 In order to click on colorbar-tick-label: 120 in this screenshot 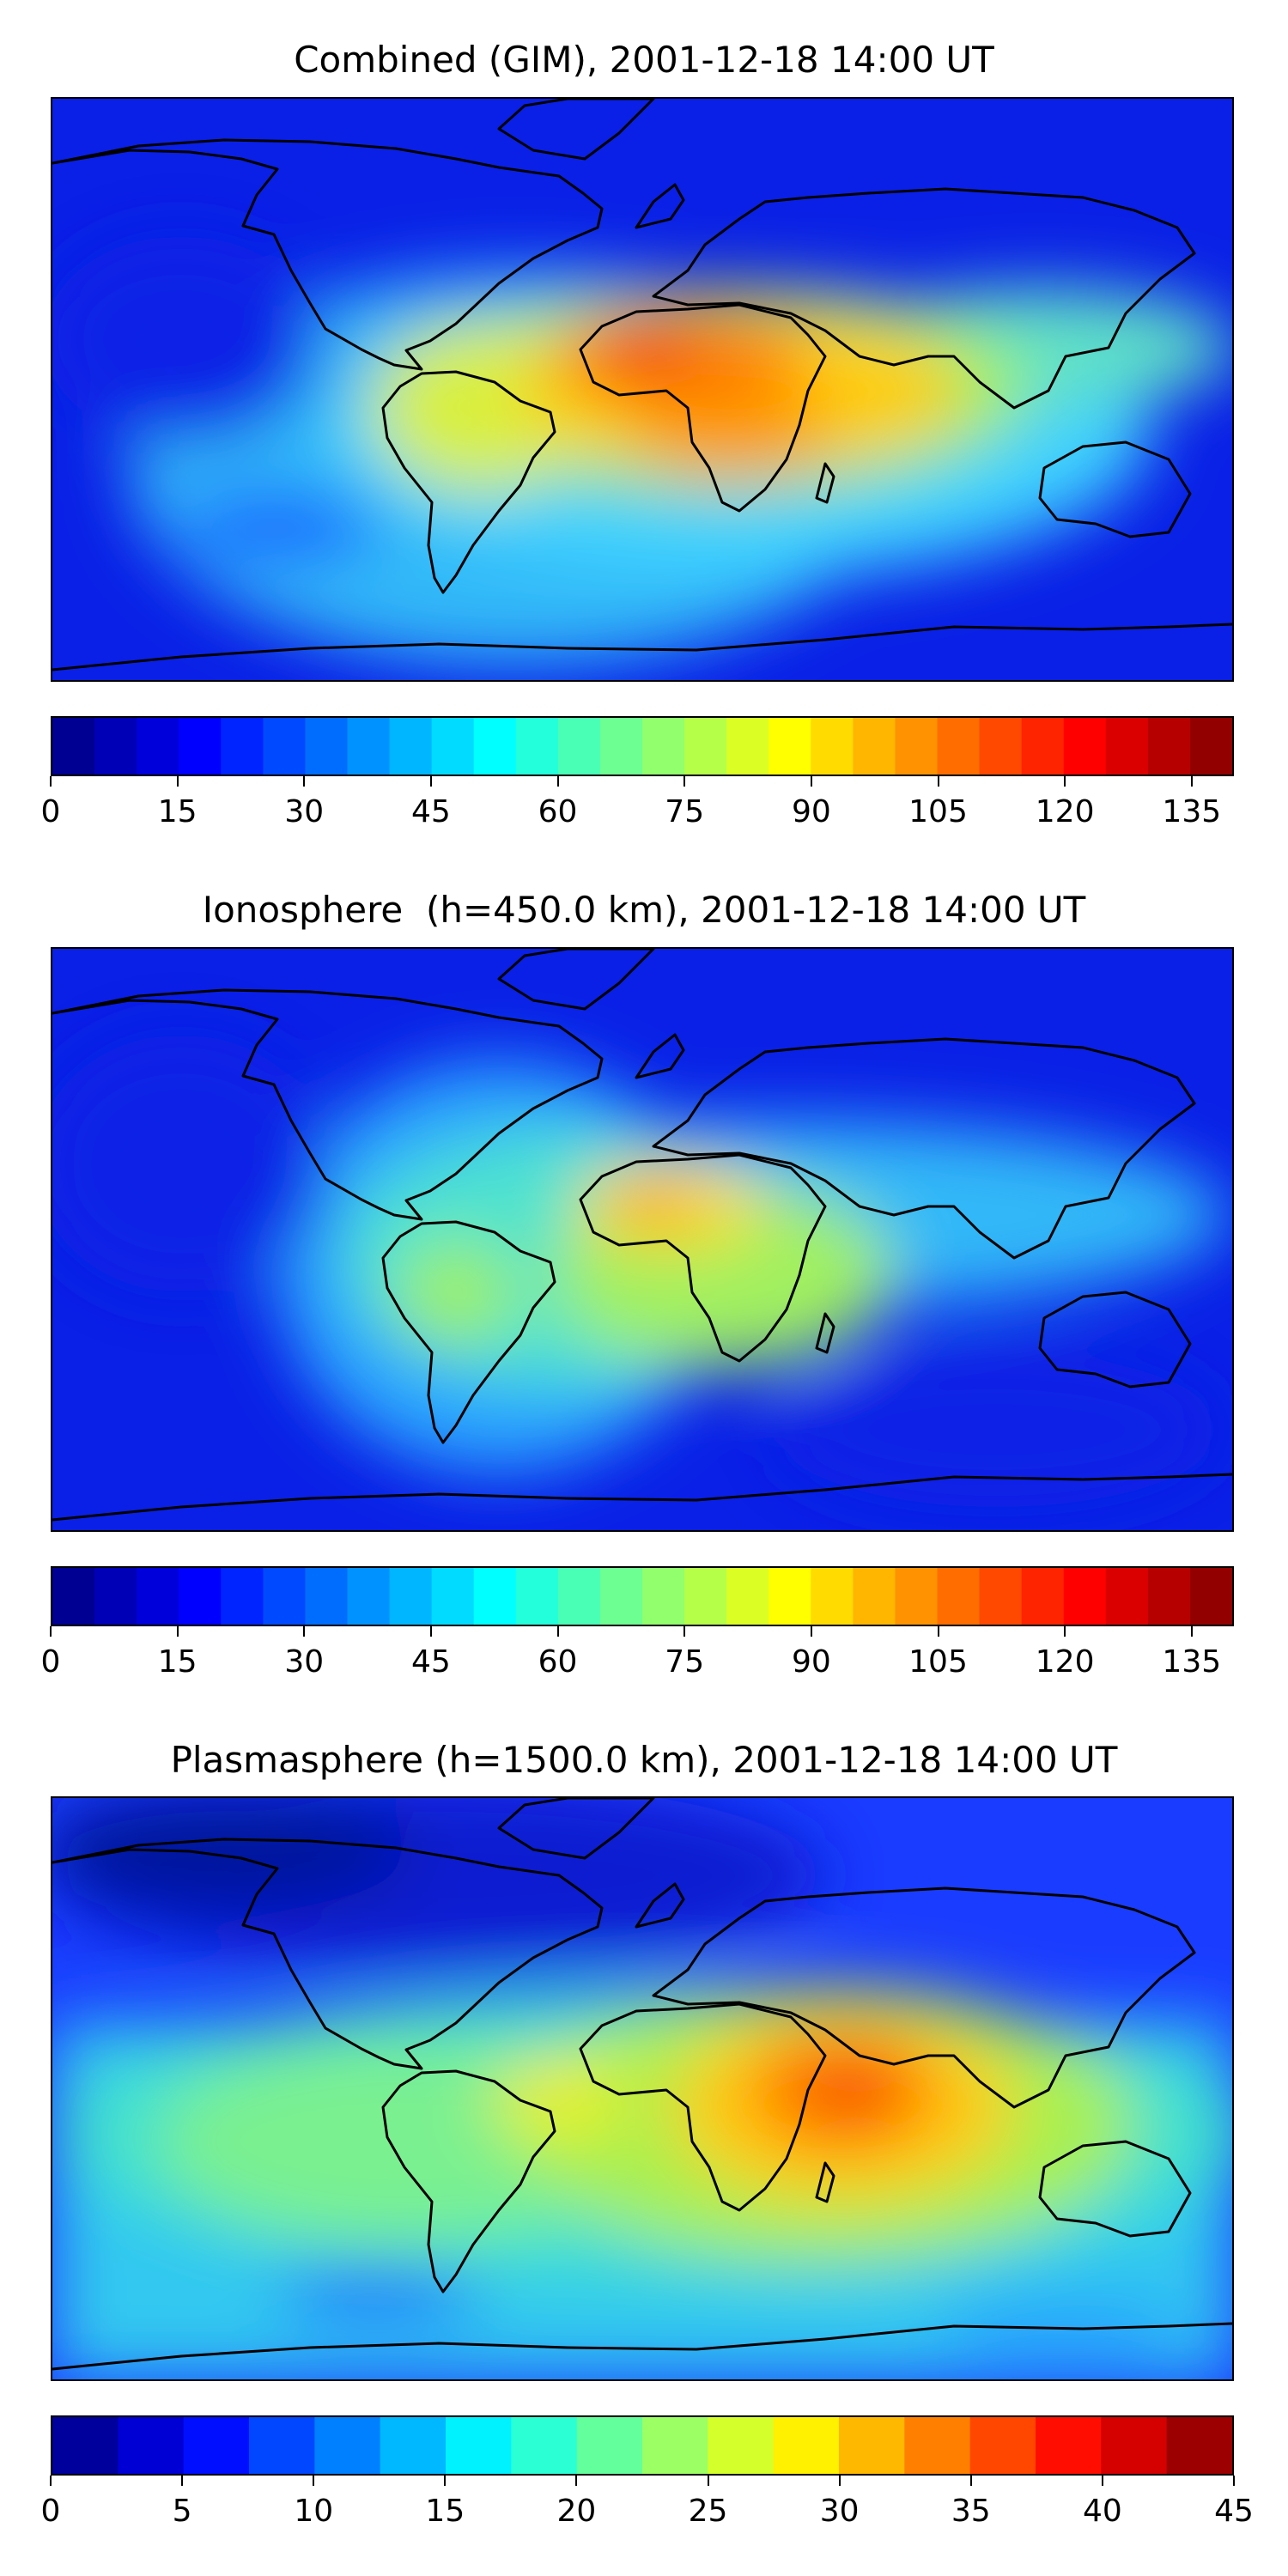, I will do `click(1065, 1662)`.